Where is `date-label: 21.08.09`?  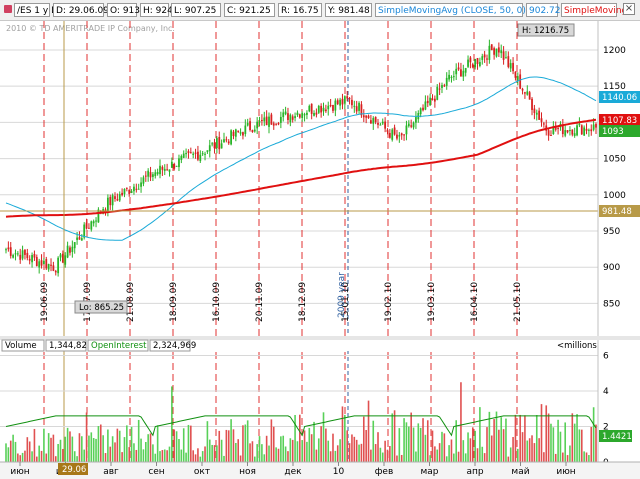
date-label: 21.08.09 is located at coordinates (131, 302).